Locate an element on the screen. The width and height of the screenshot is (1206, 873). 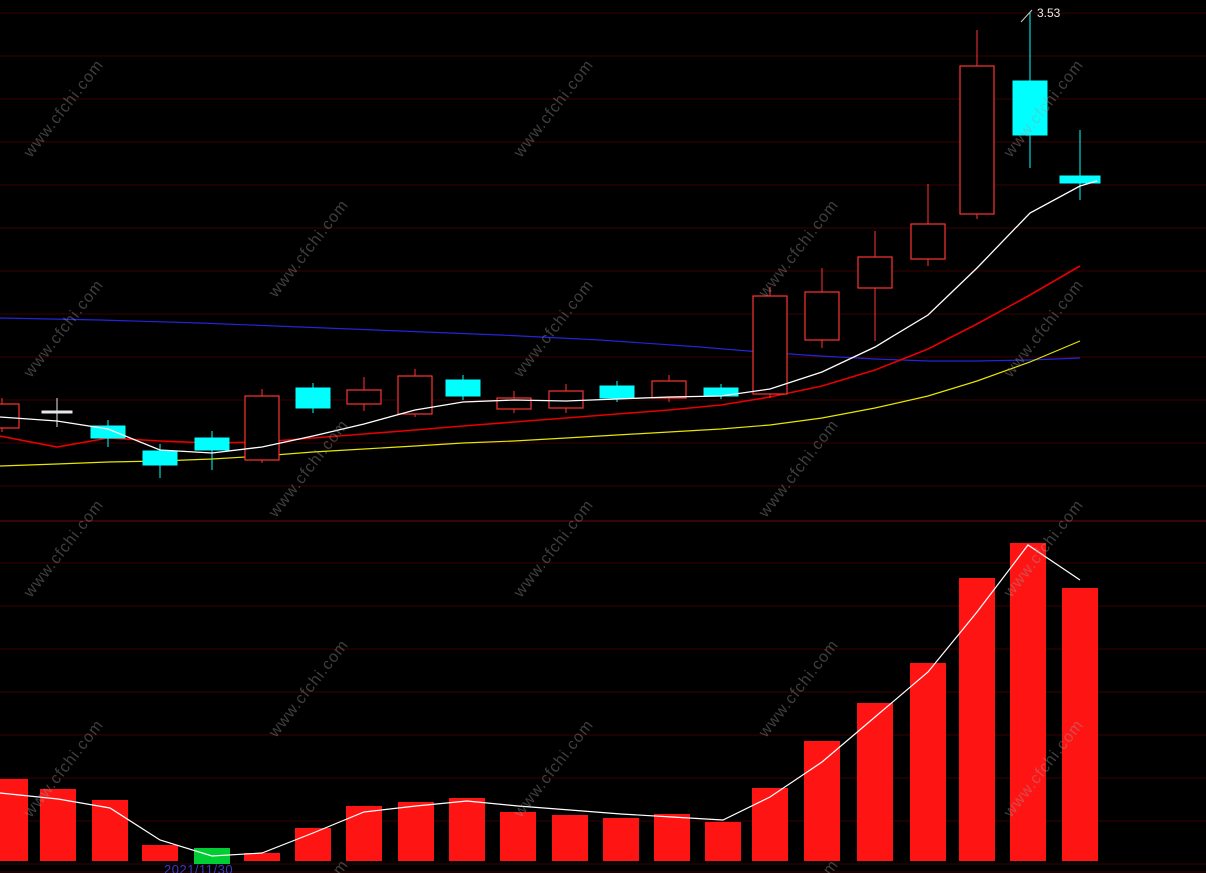
high-price-label: 3.53 is located at coordinates (1049, 13).